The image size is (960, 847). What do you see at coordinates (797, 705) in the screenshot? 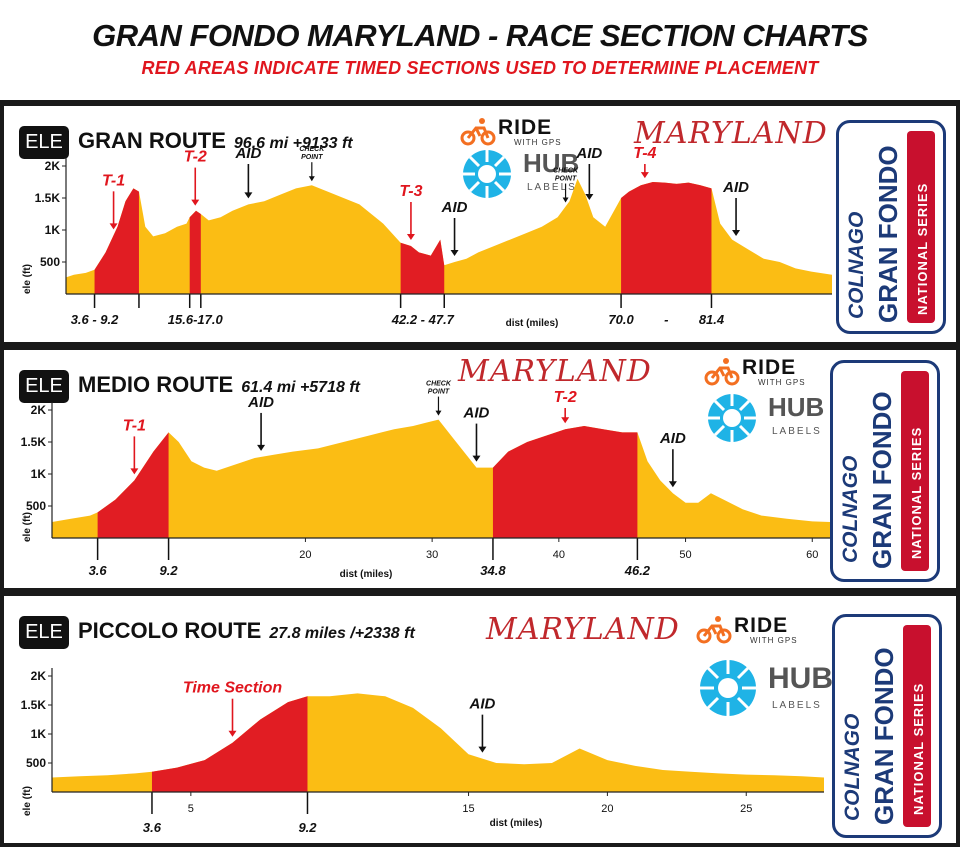
I see `hub-logo-sub: LABELS` at bounding box center [797, 705].